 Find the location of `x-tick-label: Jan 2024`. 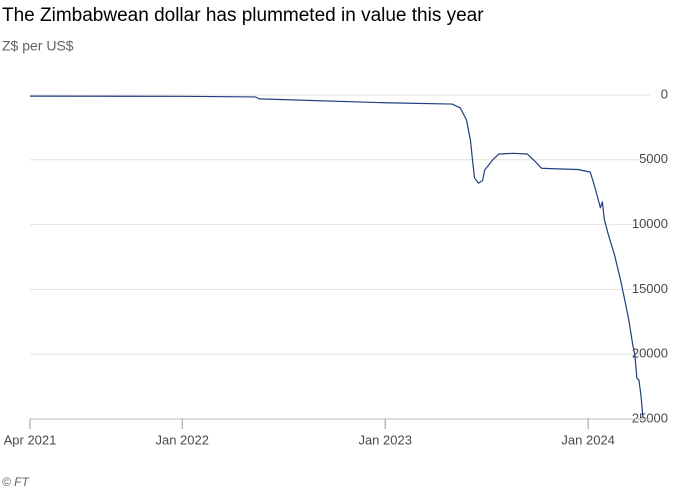

x-tick-label: Jan 2024 is located at coordinates (588, 439).